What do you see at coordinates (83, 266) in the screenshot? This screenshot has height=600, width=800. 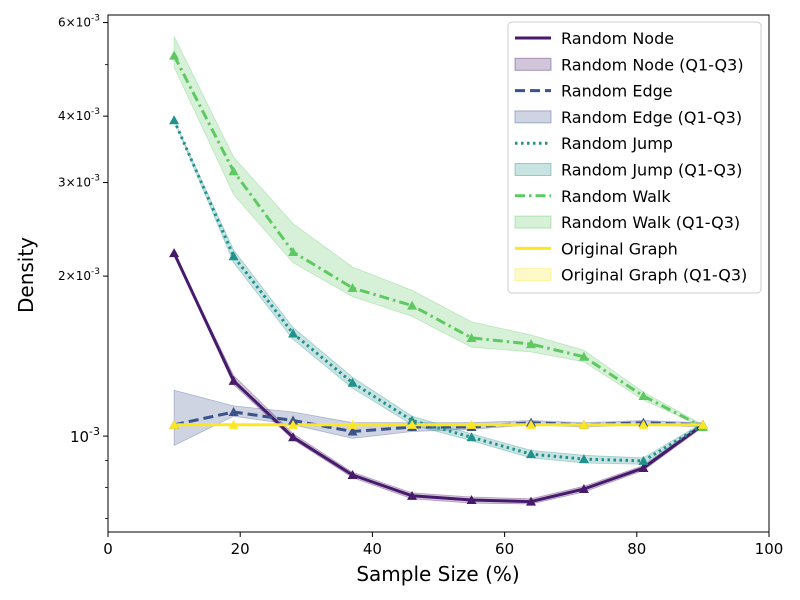 I see `y-axis: 10-3 2×10⁻³ 3×10⁻³ 4×10⁻³ 6×10⁻³` at bounding box center [83, 266].